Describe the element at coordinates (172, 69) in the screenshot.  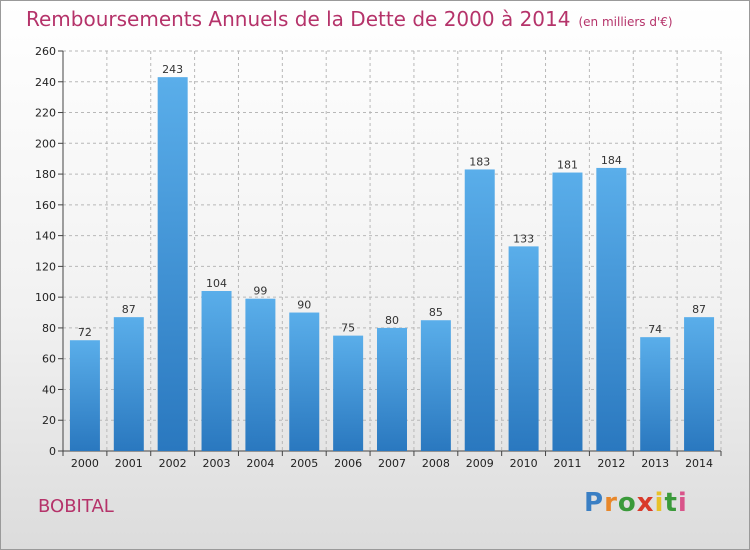
I see `data-label-2002: 243` at that location.